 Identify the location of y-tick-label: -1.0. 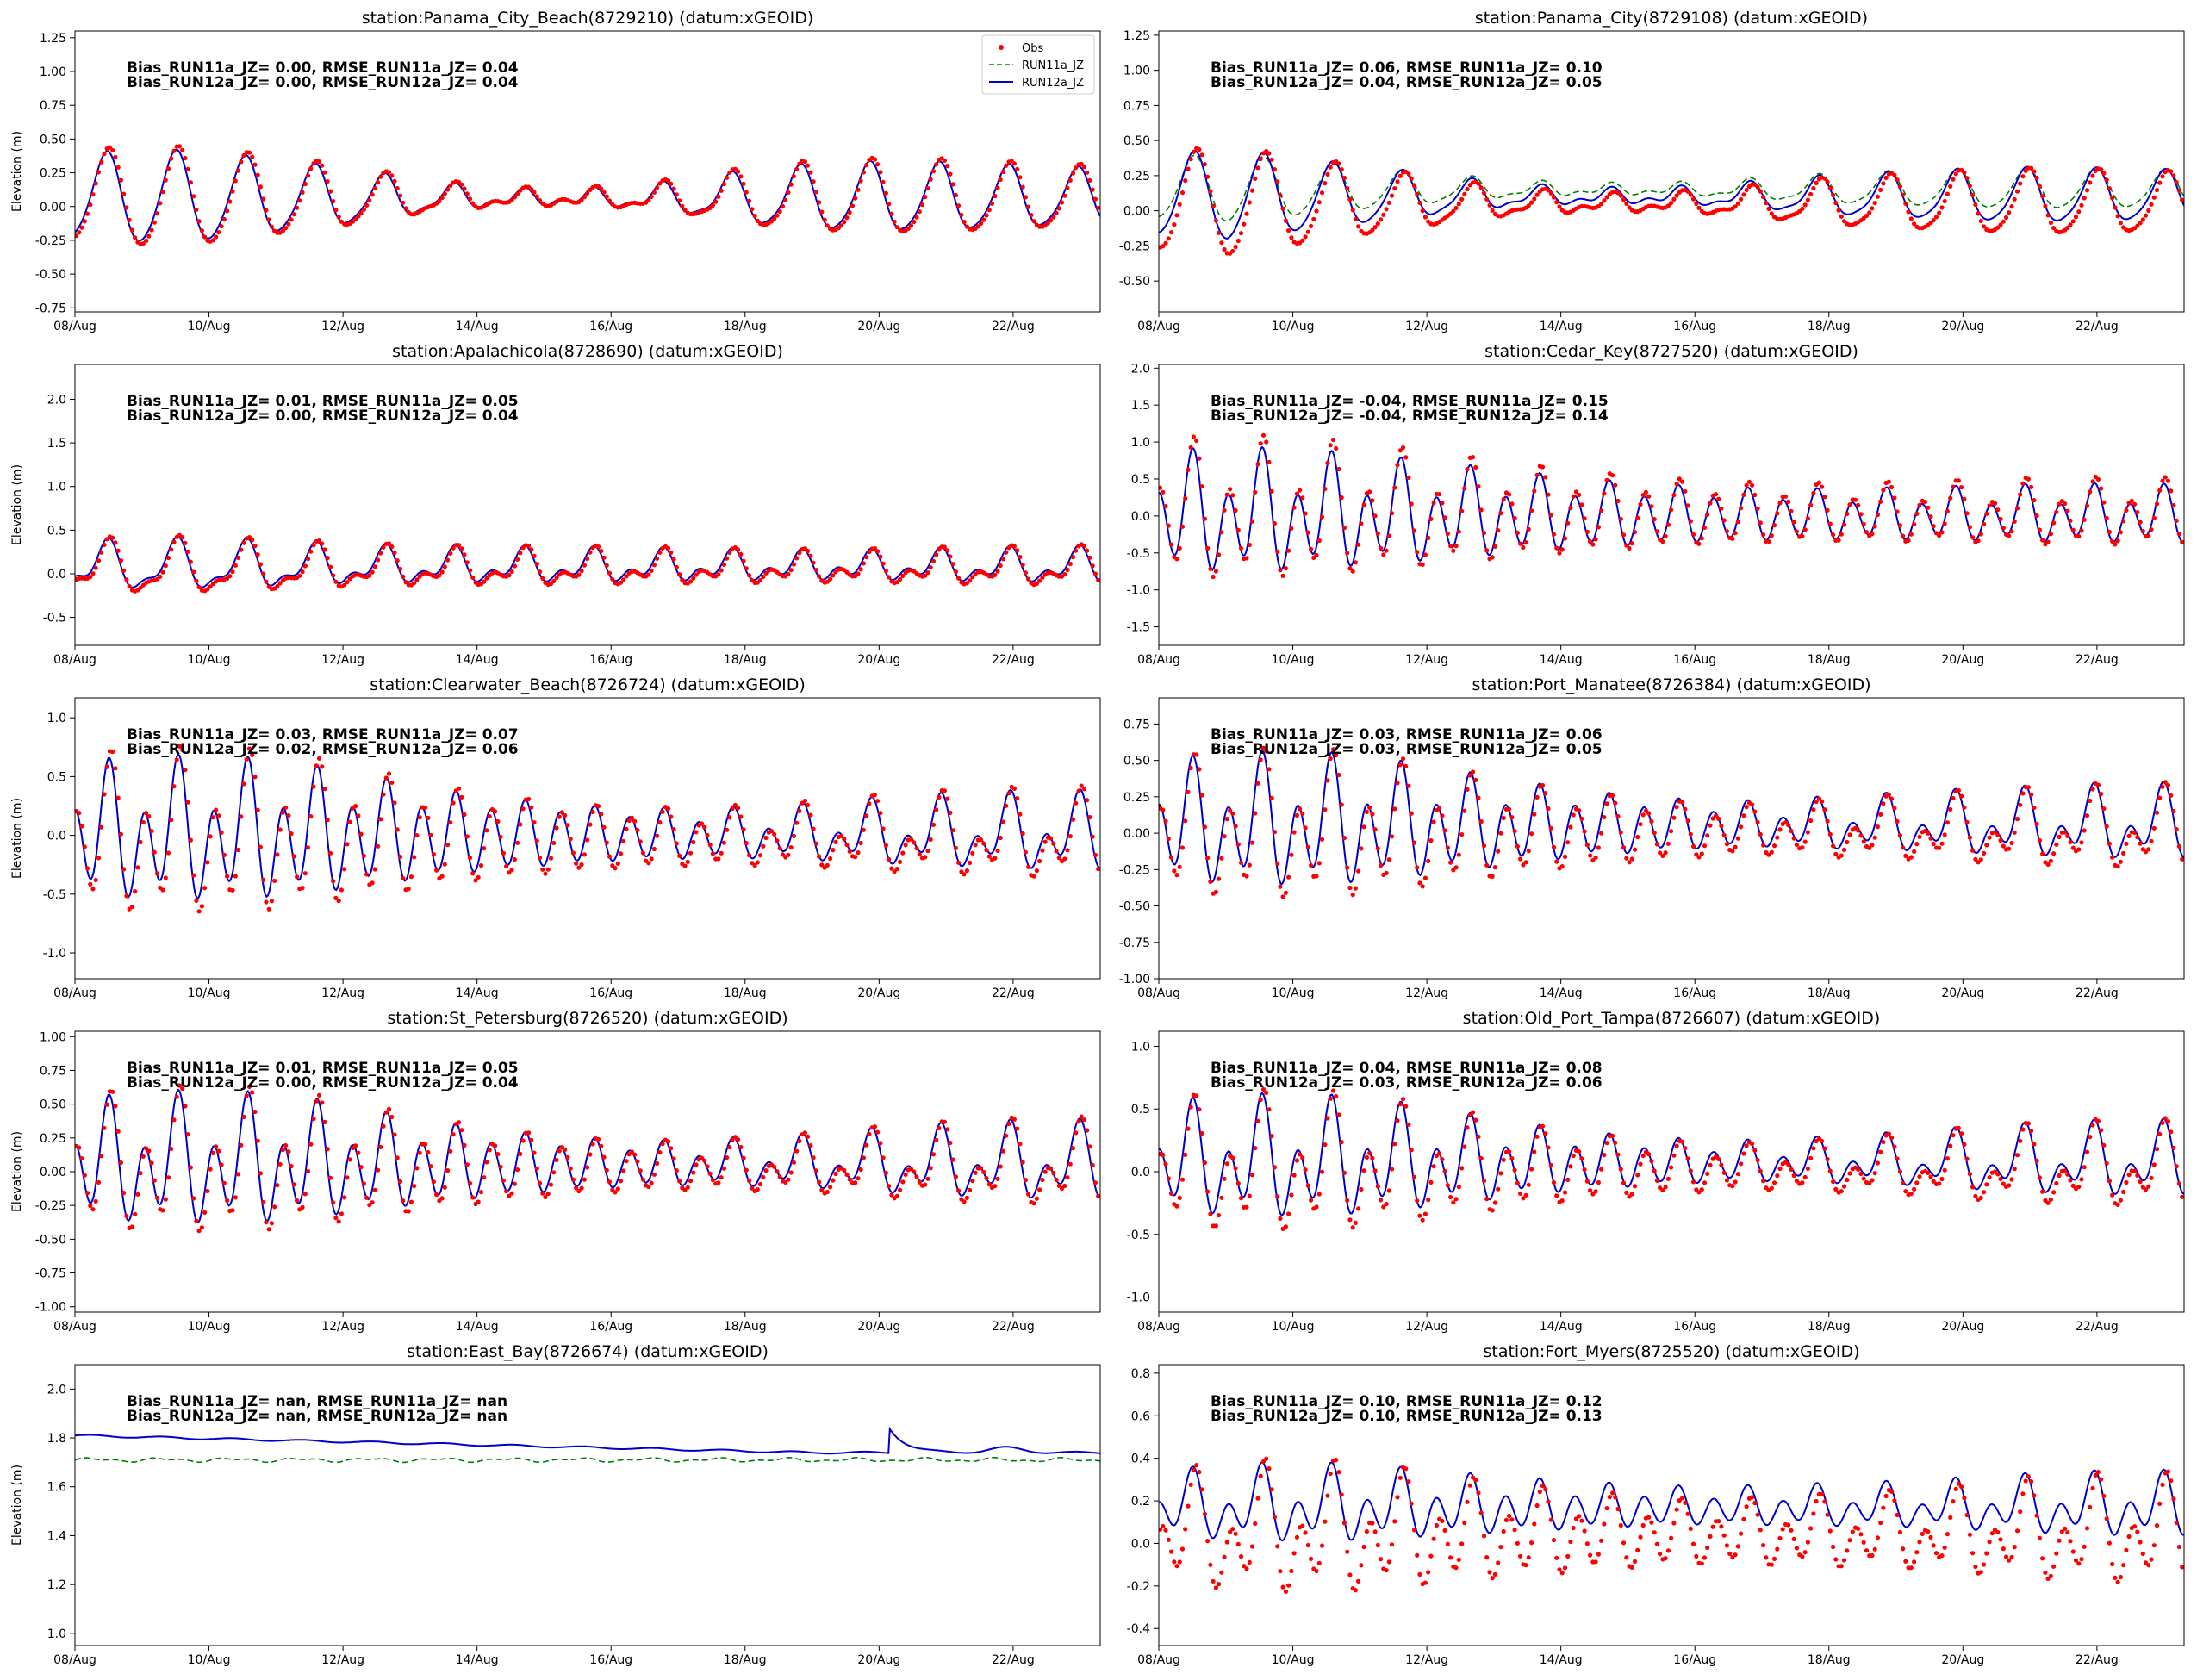
(54, 954).